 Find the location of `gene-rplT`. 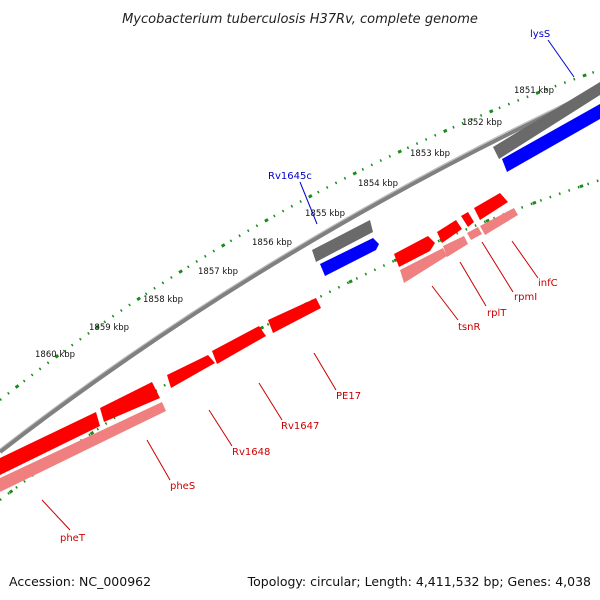

gene-rplT is located at coordinates (449, 231).